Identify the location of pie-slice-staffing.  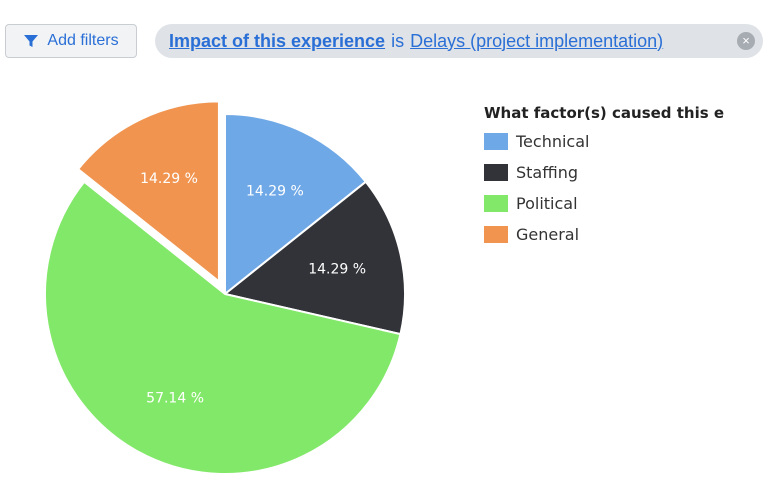
(314, 258).